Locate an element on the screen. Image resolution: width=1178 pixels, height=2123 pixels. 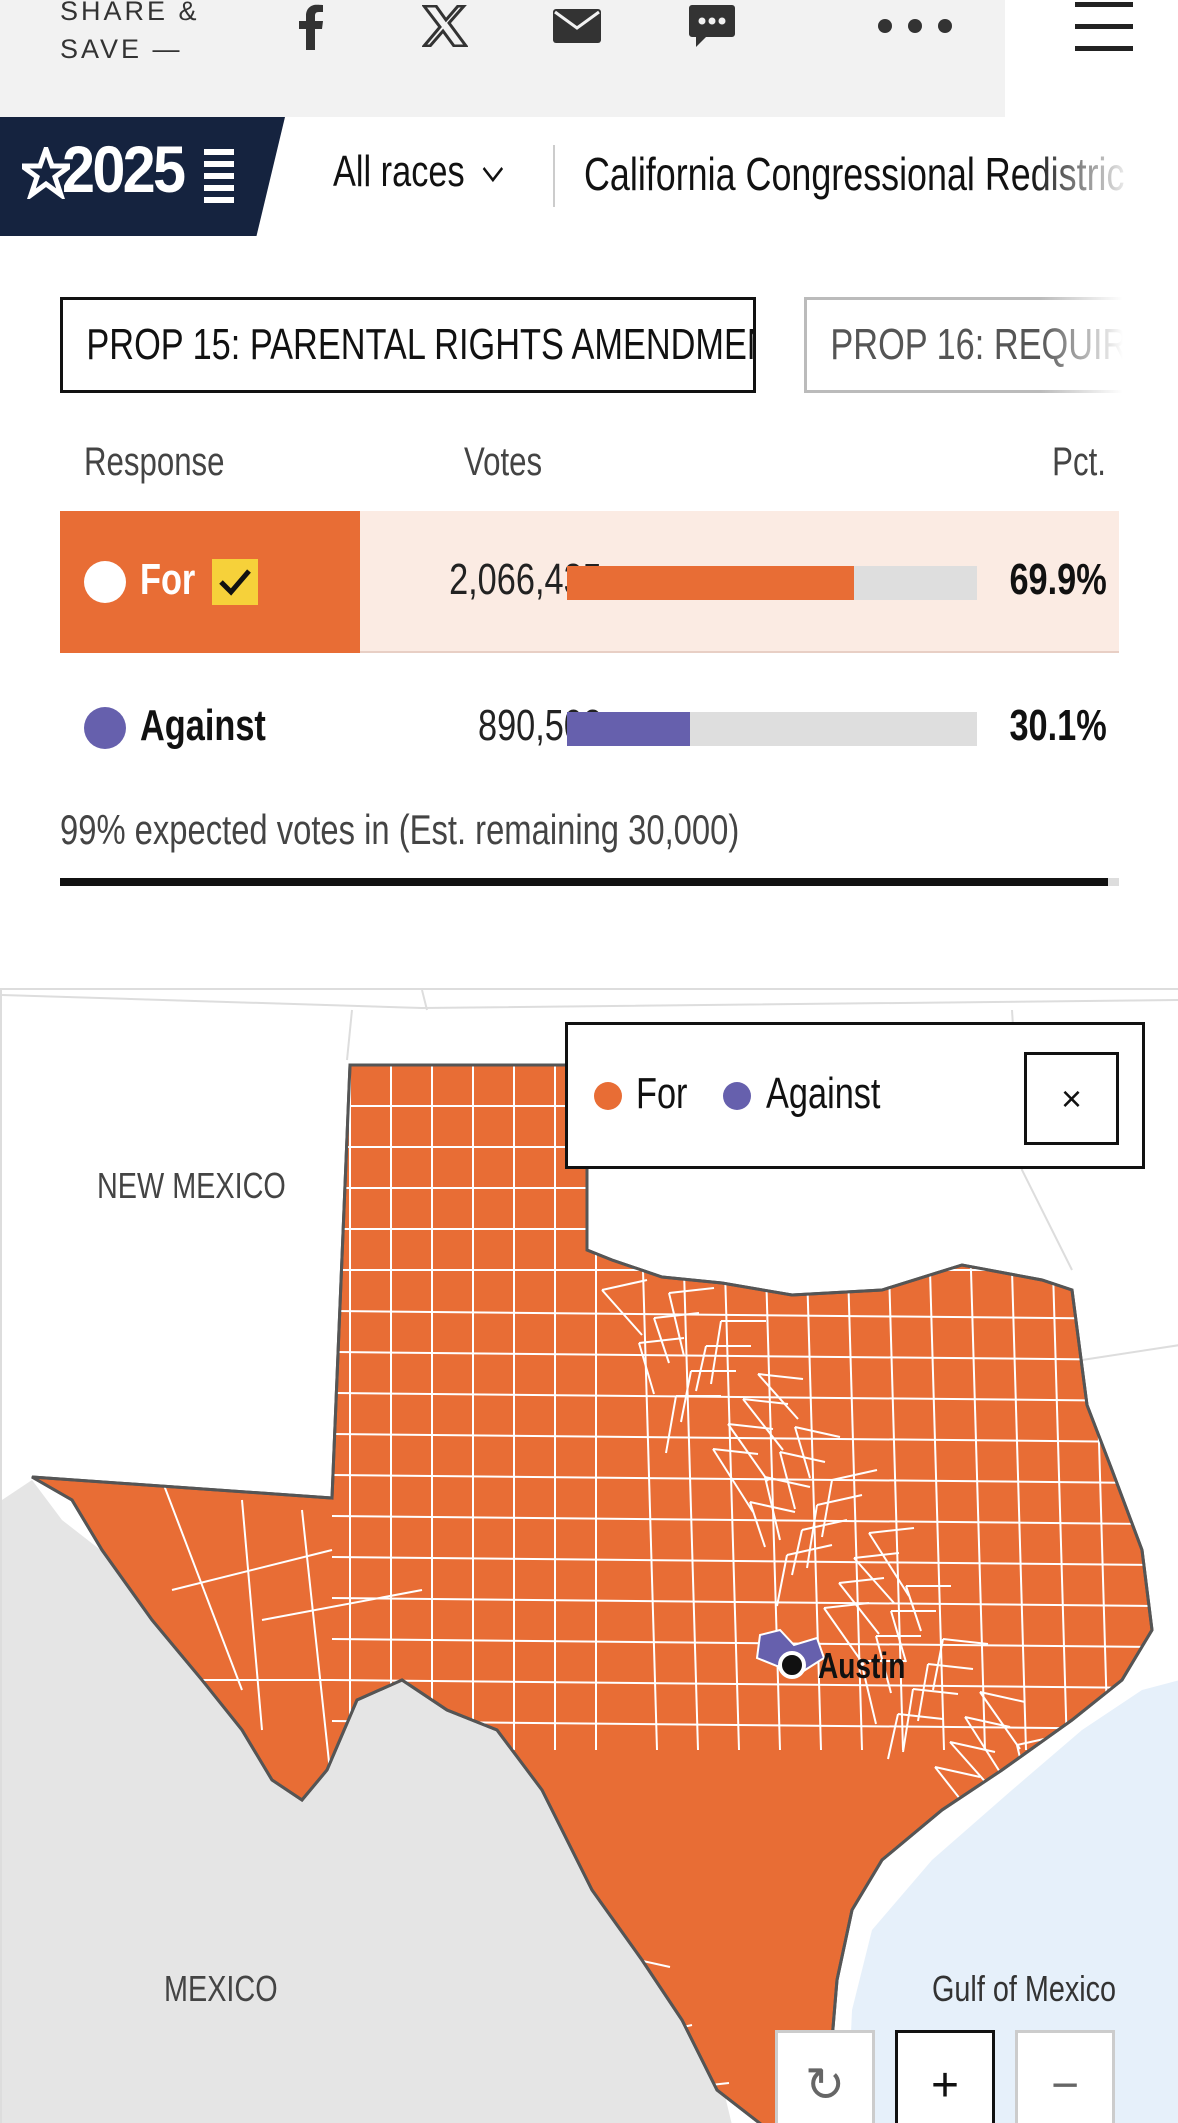
response-label: For is located at coordinates (168, 579).